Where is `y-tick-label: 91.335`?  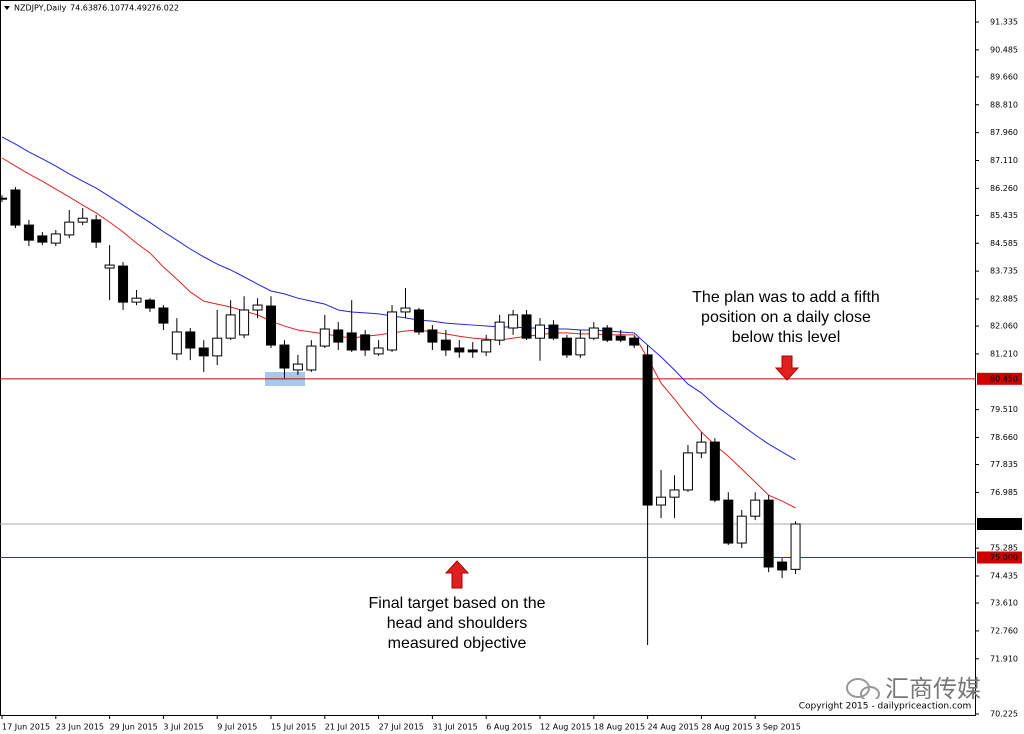 y-tick-label: 91.335 is located at coordinates (1004, 21).